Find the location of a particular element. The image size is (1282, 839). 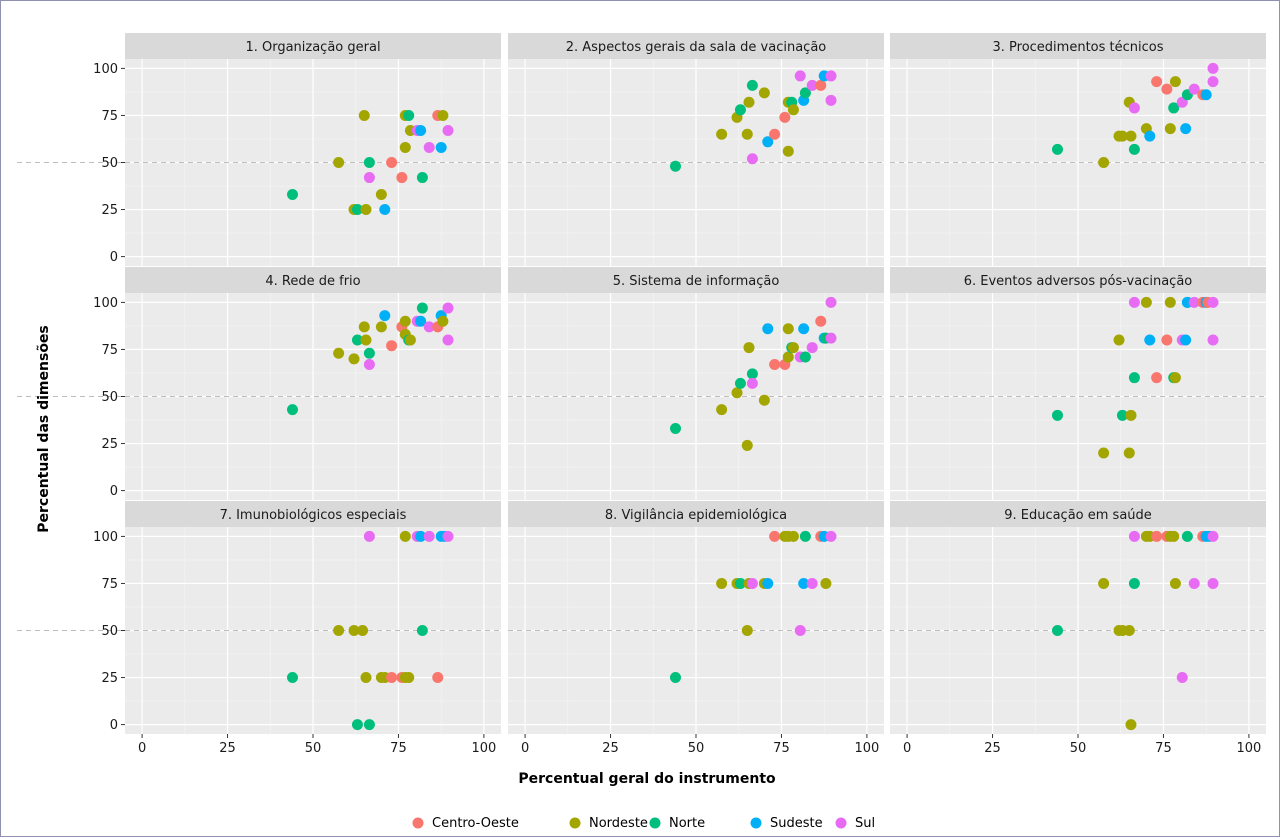

legend-label: Nordeste is located at coordinates (618, 823).